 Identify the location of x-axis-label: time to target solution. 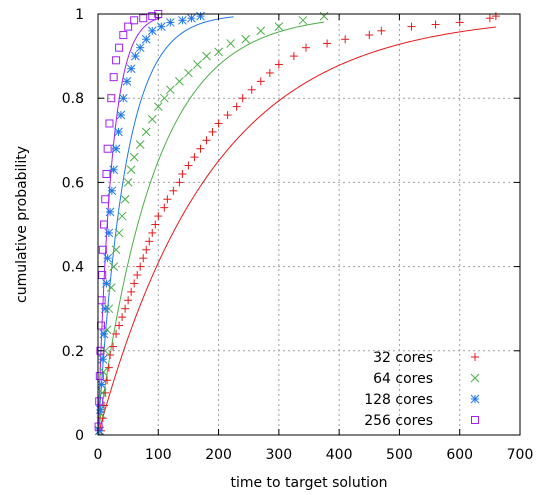
(308, 483).